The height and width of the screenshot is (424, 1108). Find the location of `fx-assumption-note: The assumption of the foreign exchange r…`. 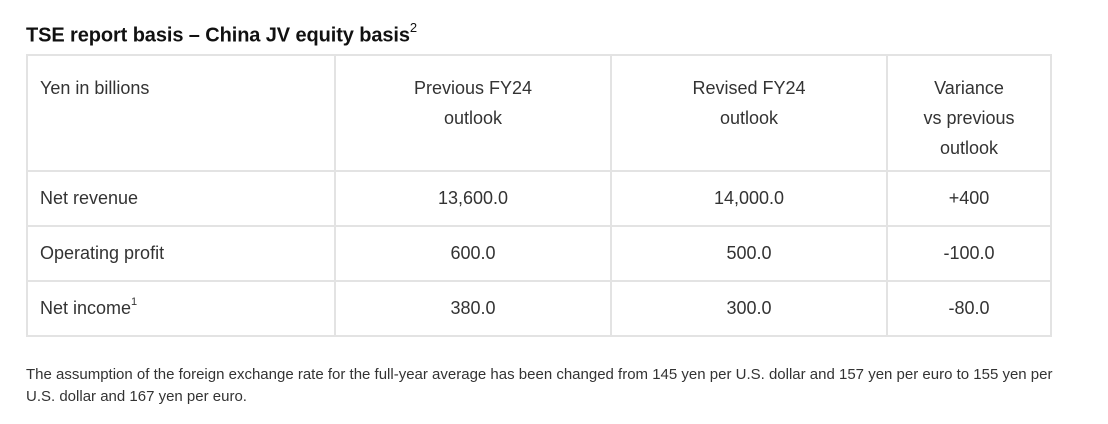

fx-assumption-note: The assumption of the foreign exchange r… is located at coordinates (539, 385).